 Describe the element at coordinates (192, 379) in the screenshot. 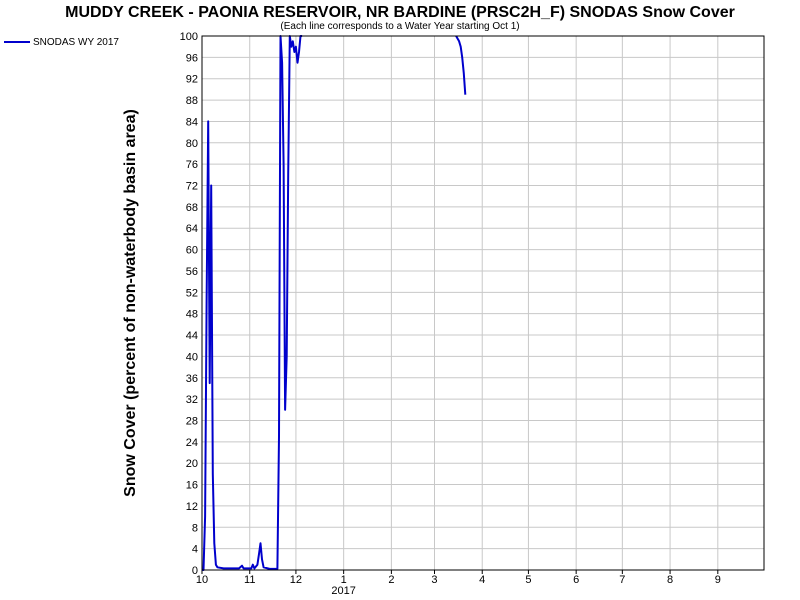

I see `y-tick-label: 36` at that location.